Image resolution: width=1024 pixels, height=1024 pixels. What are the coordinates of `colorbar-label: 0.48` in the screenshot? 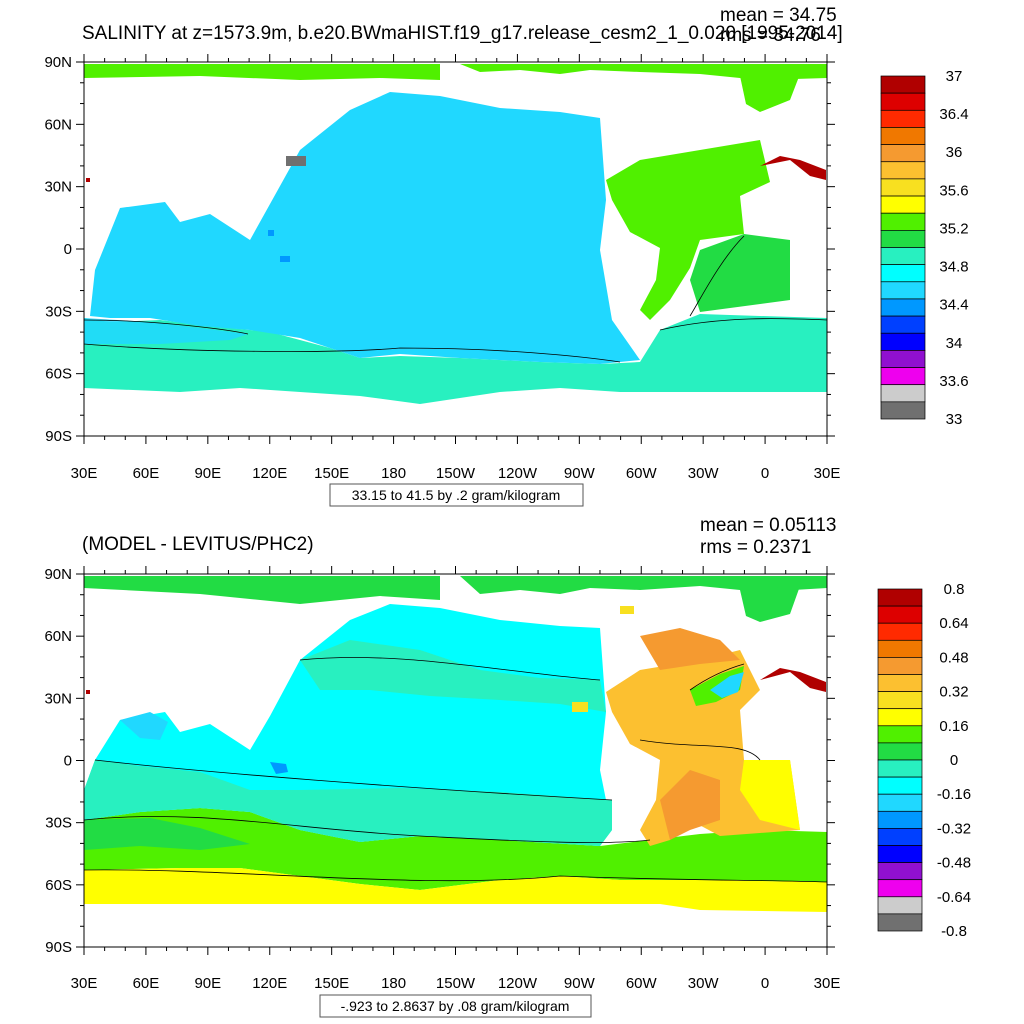 It's located at (953, 657).